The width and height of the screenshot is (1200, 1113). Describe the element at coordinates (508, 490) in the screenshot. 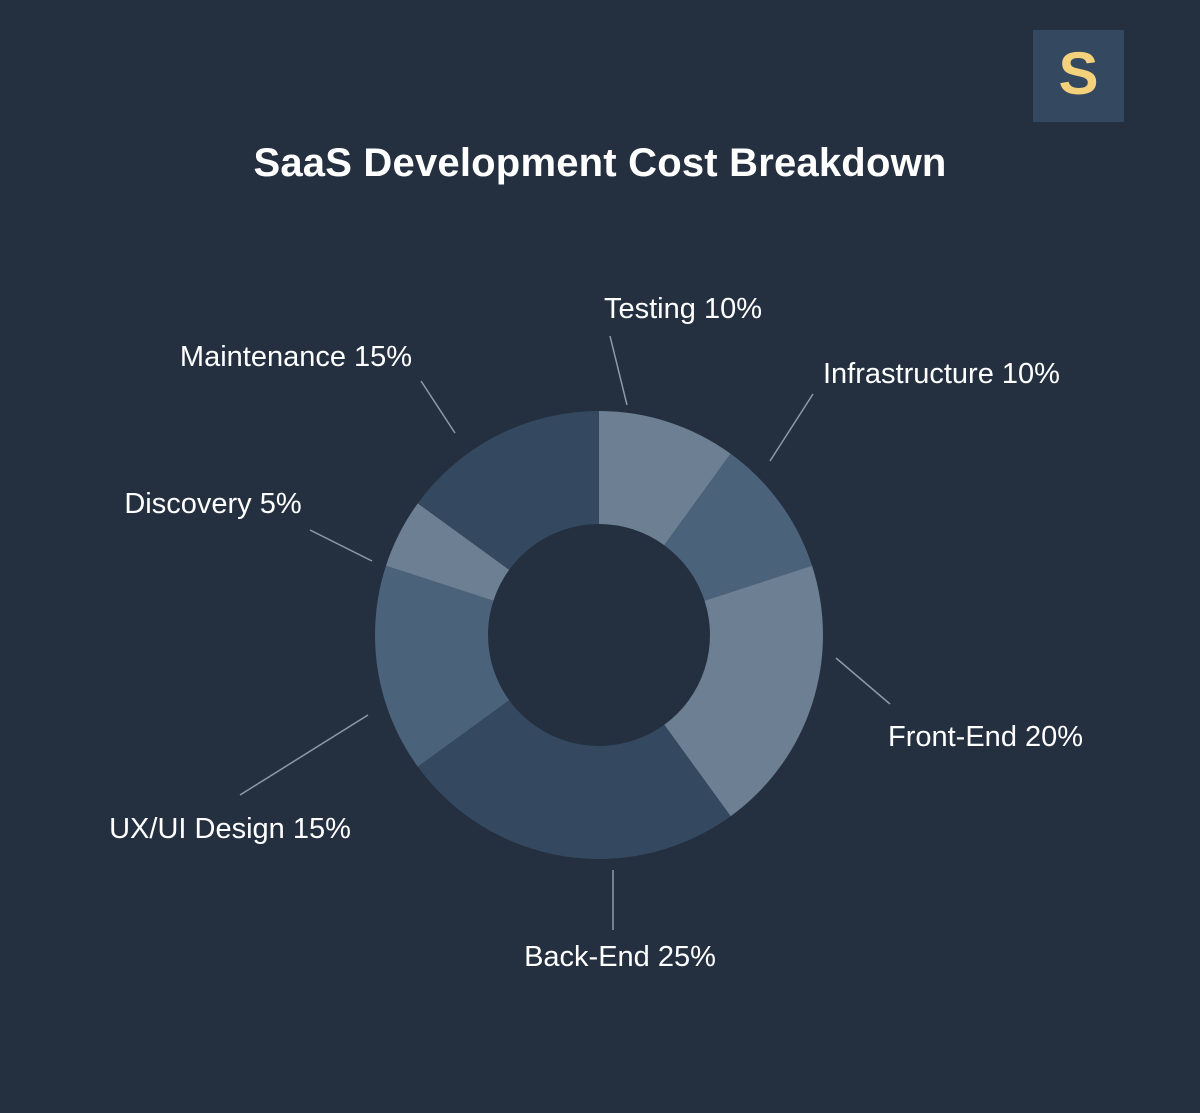

I see `slice-maintenance` at that location.